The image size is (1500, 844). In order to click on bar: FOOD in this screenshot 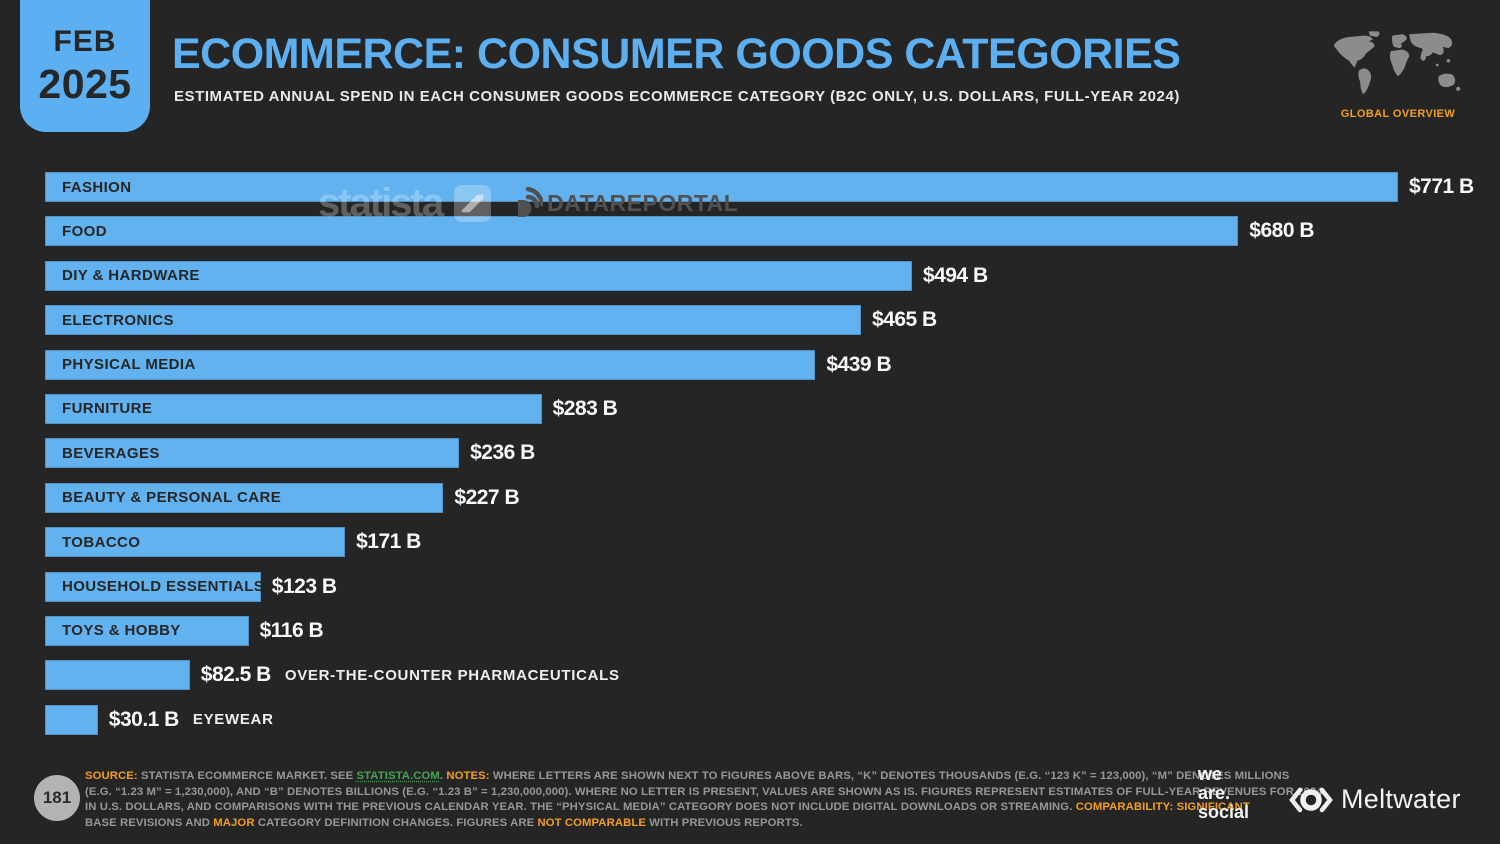, I will do `click(642, 231)`.